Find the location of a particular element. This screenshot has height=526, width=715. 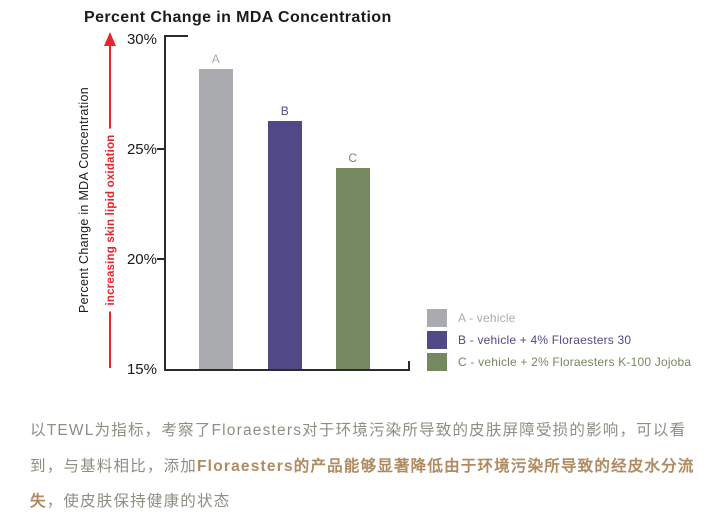

y-axis-title: Percent Change in MDA Concentration is located at coordinates (84, 200).